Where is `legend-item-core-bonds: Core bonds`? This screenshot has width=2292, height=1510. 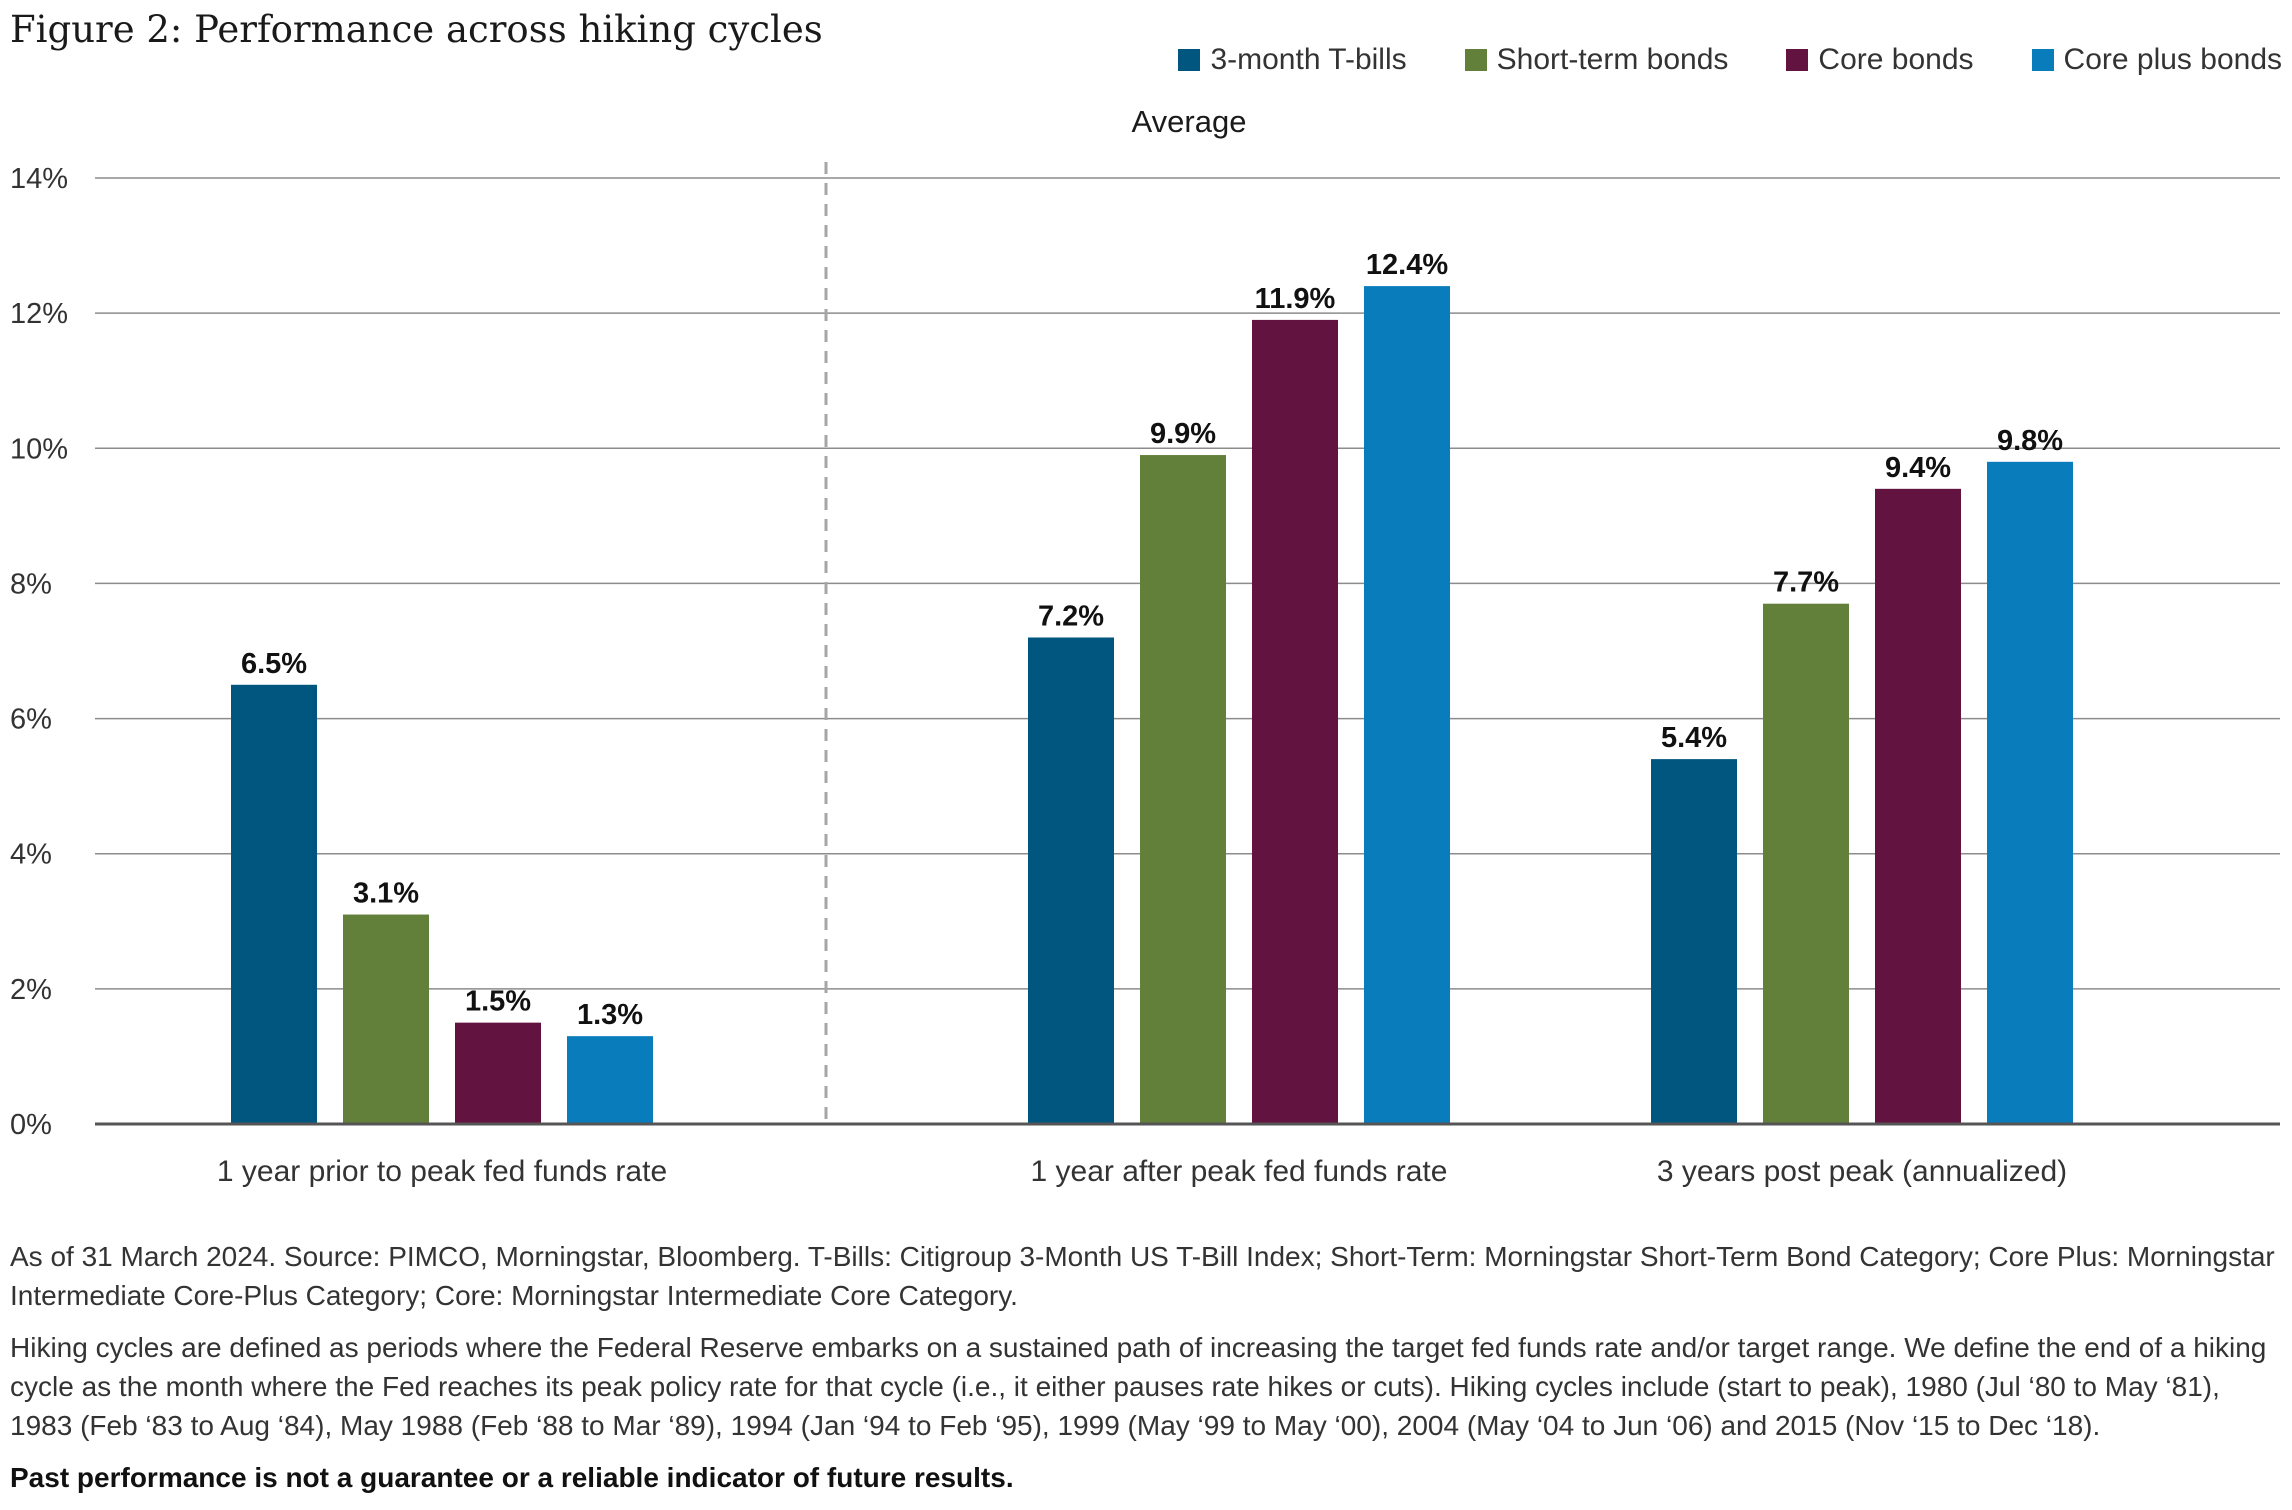
legend-item-core-bonds: Core bonds is located at coordinates (1880, 60).